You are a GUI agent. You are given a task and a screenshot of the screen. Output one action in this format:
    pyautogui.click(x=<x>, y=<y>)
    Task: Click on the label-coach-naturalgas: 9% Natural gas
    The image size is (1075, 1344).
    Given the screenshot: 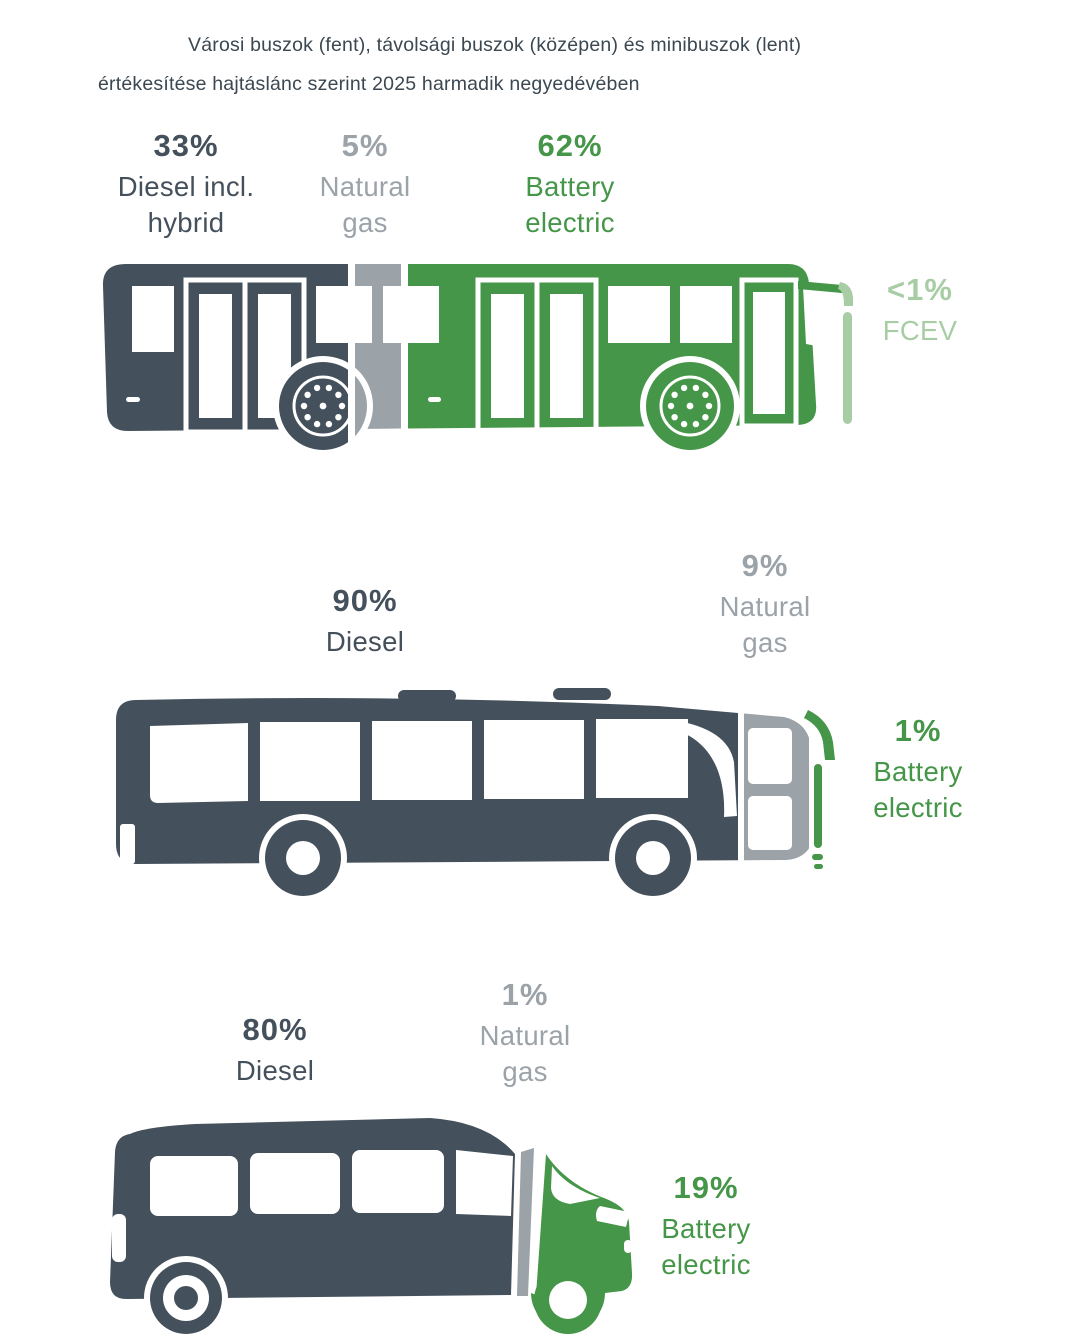 What is the action you would take?
    pyautogui.click(x=765, y=605)
    